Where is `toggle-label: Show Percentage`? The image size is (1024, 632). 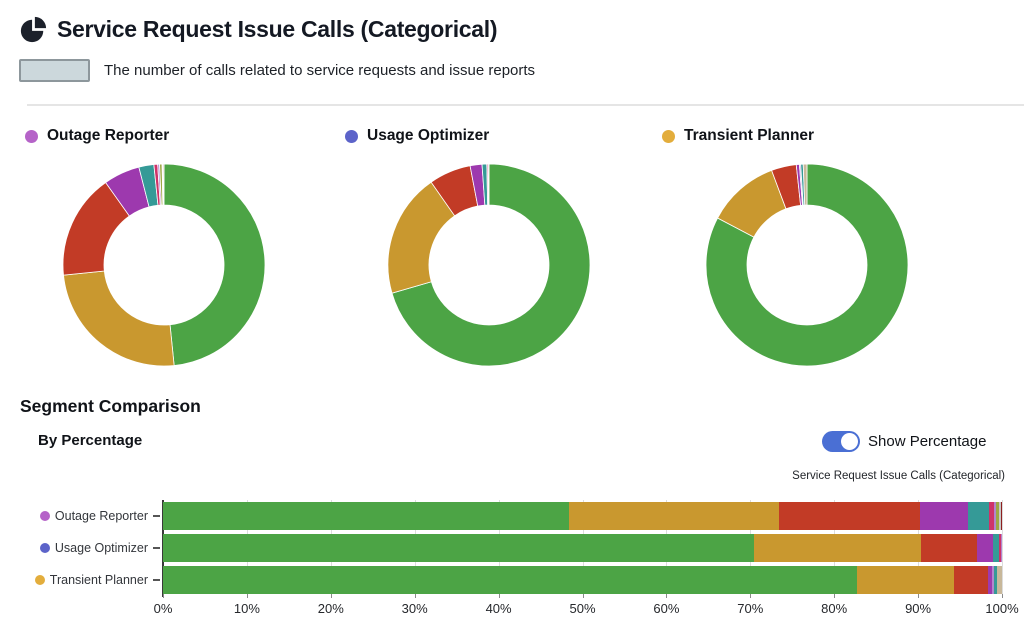
toggle-label: Show Percentage is located at coordinates (927, 441).